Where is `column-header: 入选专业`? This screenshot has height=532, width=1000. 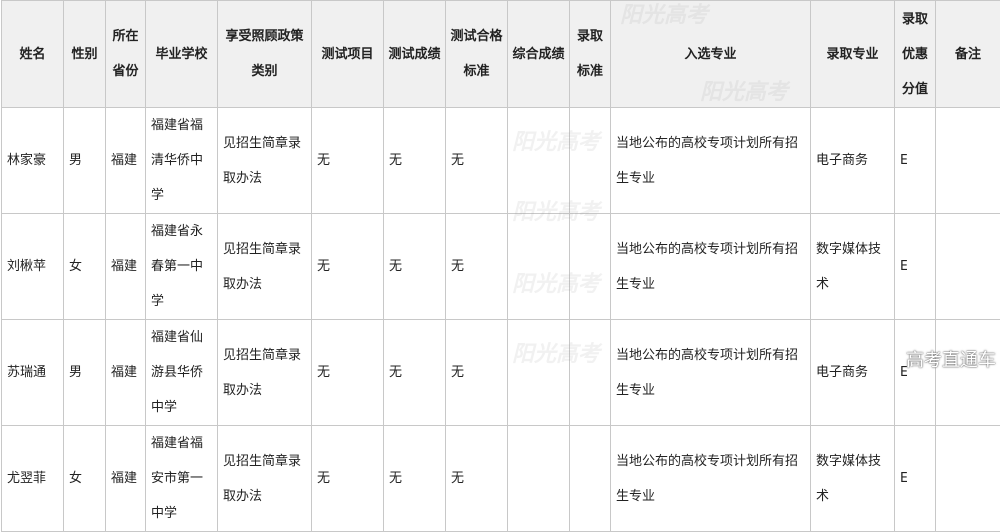 column-header: 入选专业 is located at coordinates (711, 54).